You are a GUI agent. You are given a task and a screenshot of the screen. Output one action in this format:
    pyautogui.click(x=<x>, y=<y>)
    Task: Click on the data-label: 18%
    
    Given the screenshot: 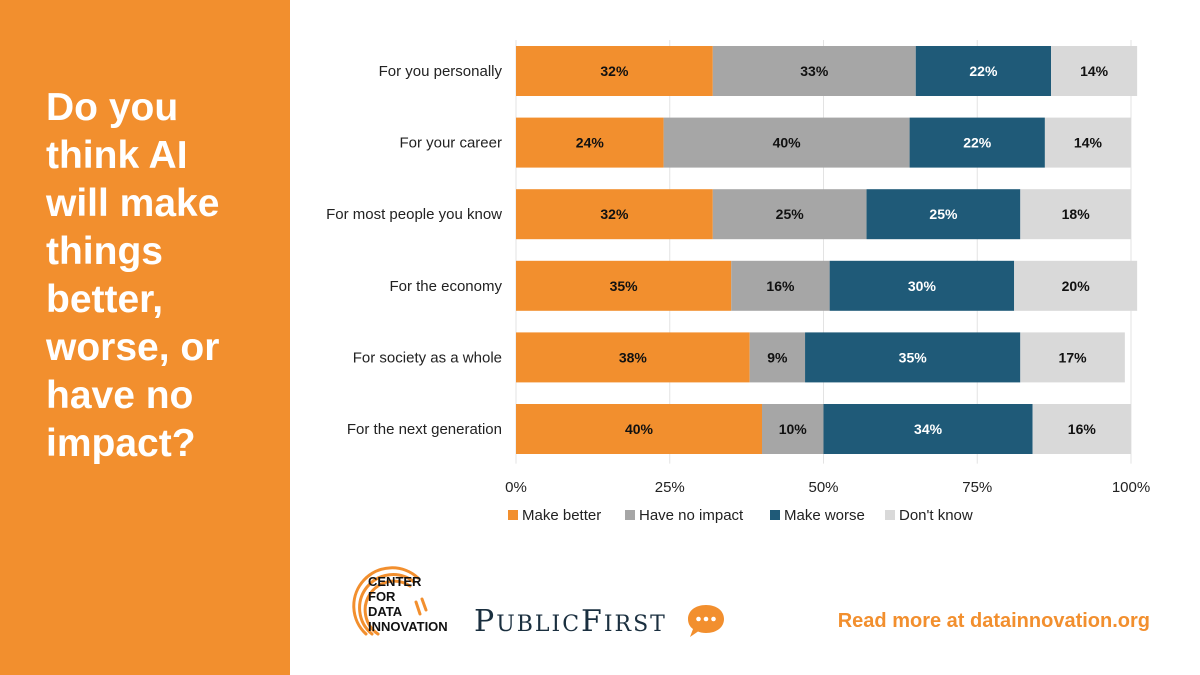 What is the action you would take?
    pyautogui.click(x=1076, y=214)
    